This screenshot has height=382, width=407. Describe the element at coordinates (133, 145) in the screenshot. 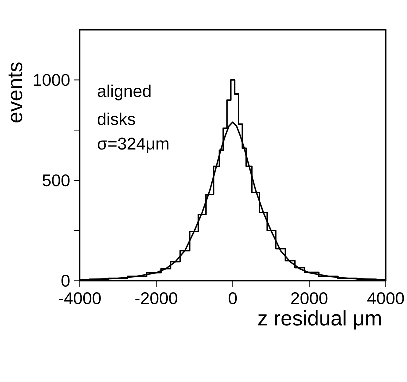

I see `annotation: σ=324μm` at that location.